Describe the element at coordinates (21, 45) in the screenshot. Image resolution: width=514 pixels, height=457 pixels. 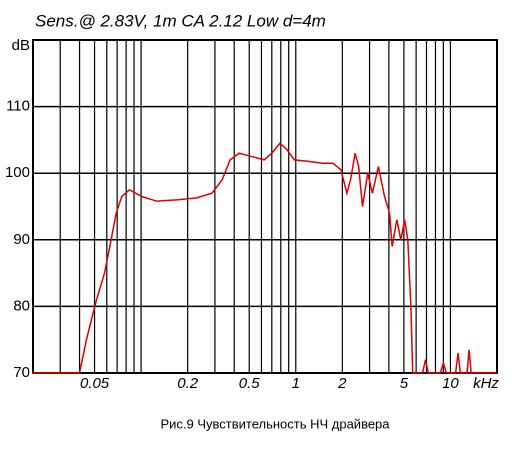
I see `y-axis-label: dB` at that location.